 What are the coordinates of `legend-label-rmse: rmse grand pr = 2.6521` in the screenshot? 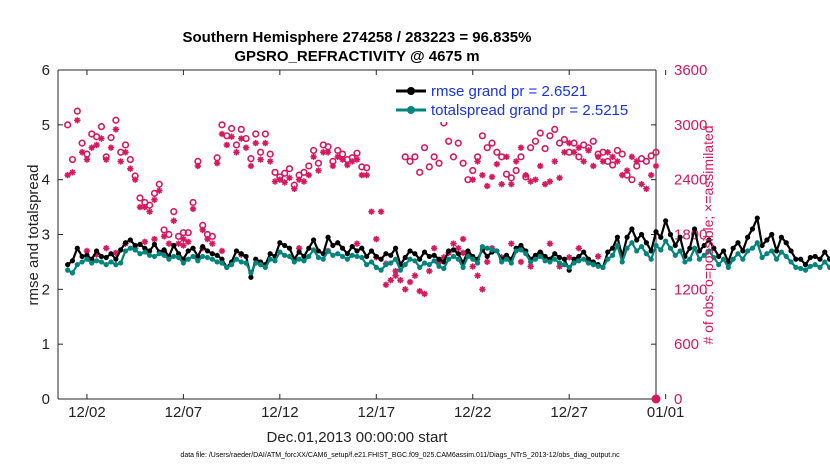 It's located at (509, 91).